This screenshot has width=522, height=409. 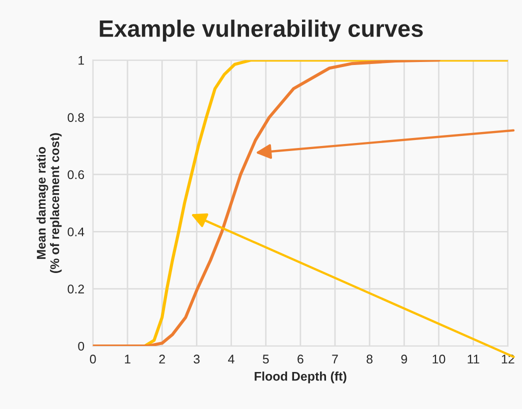 I want to click on x-tick-label: 0, so click(x=93, y=359).